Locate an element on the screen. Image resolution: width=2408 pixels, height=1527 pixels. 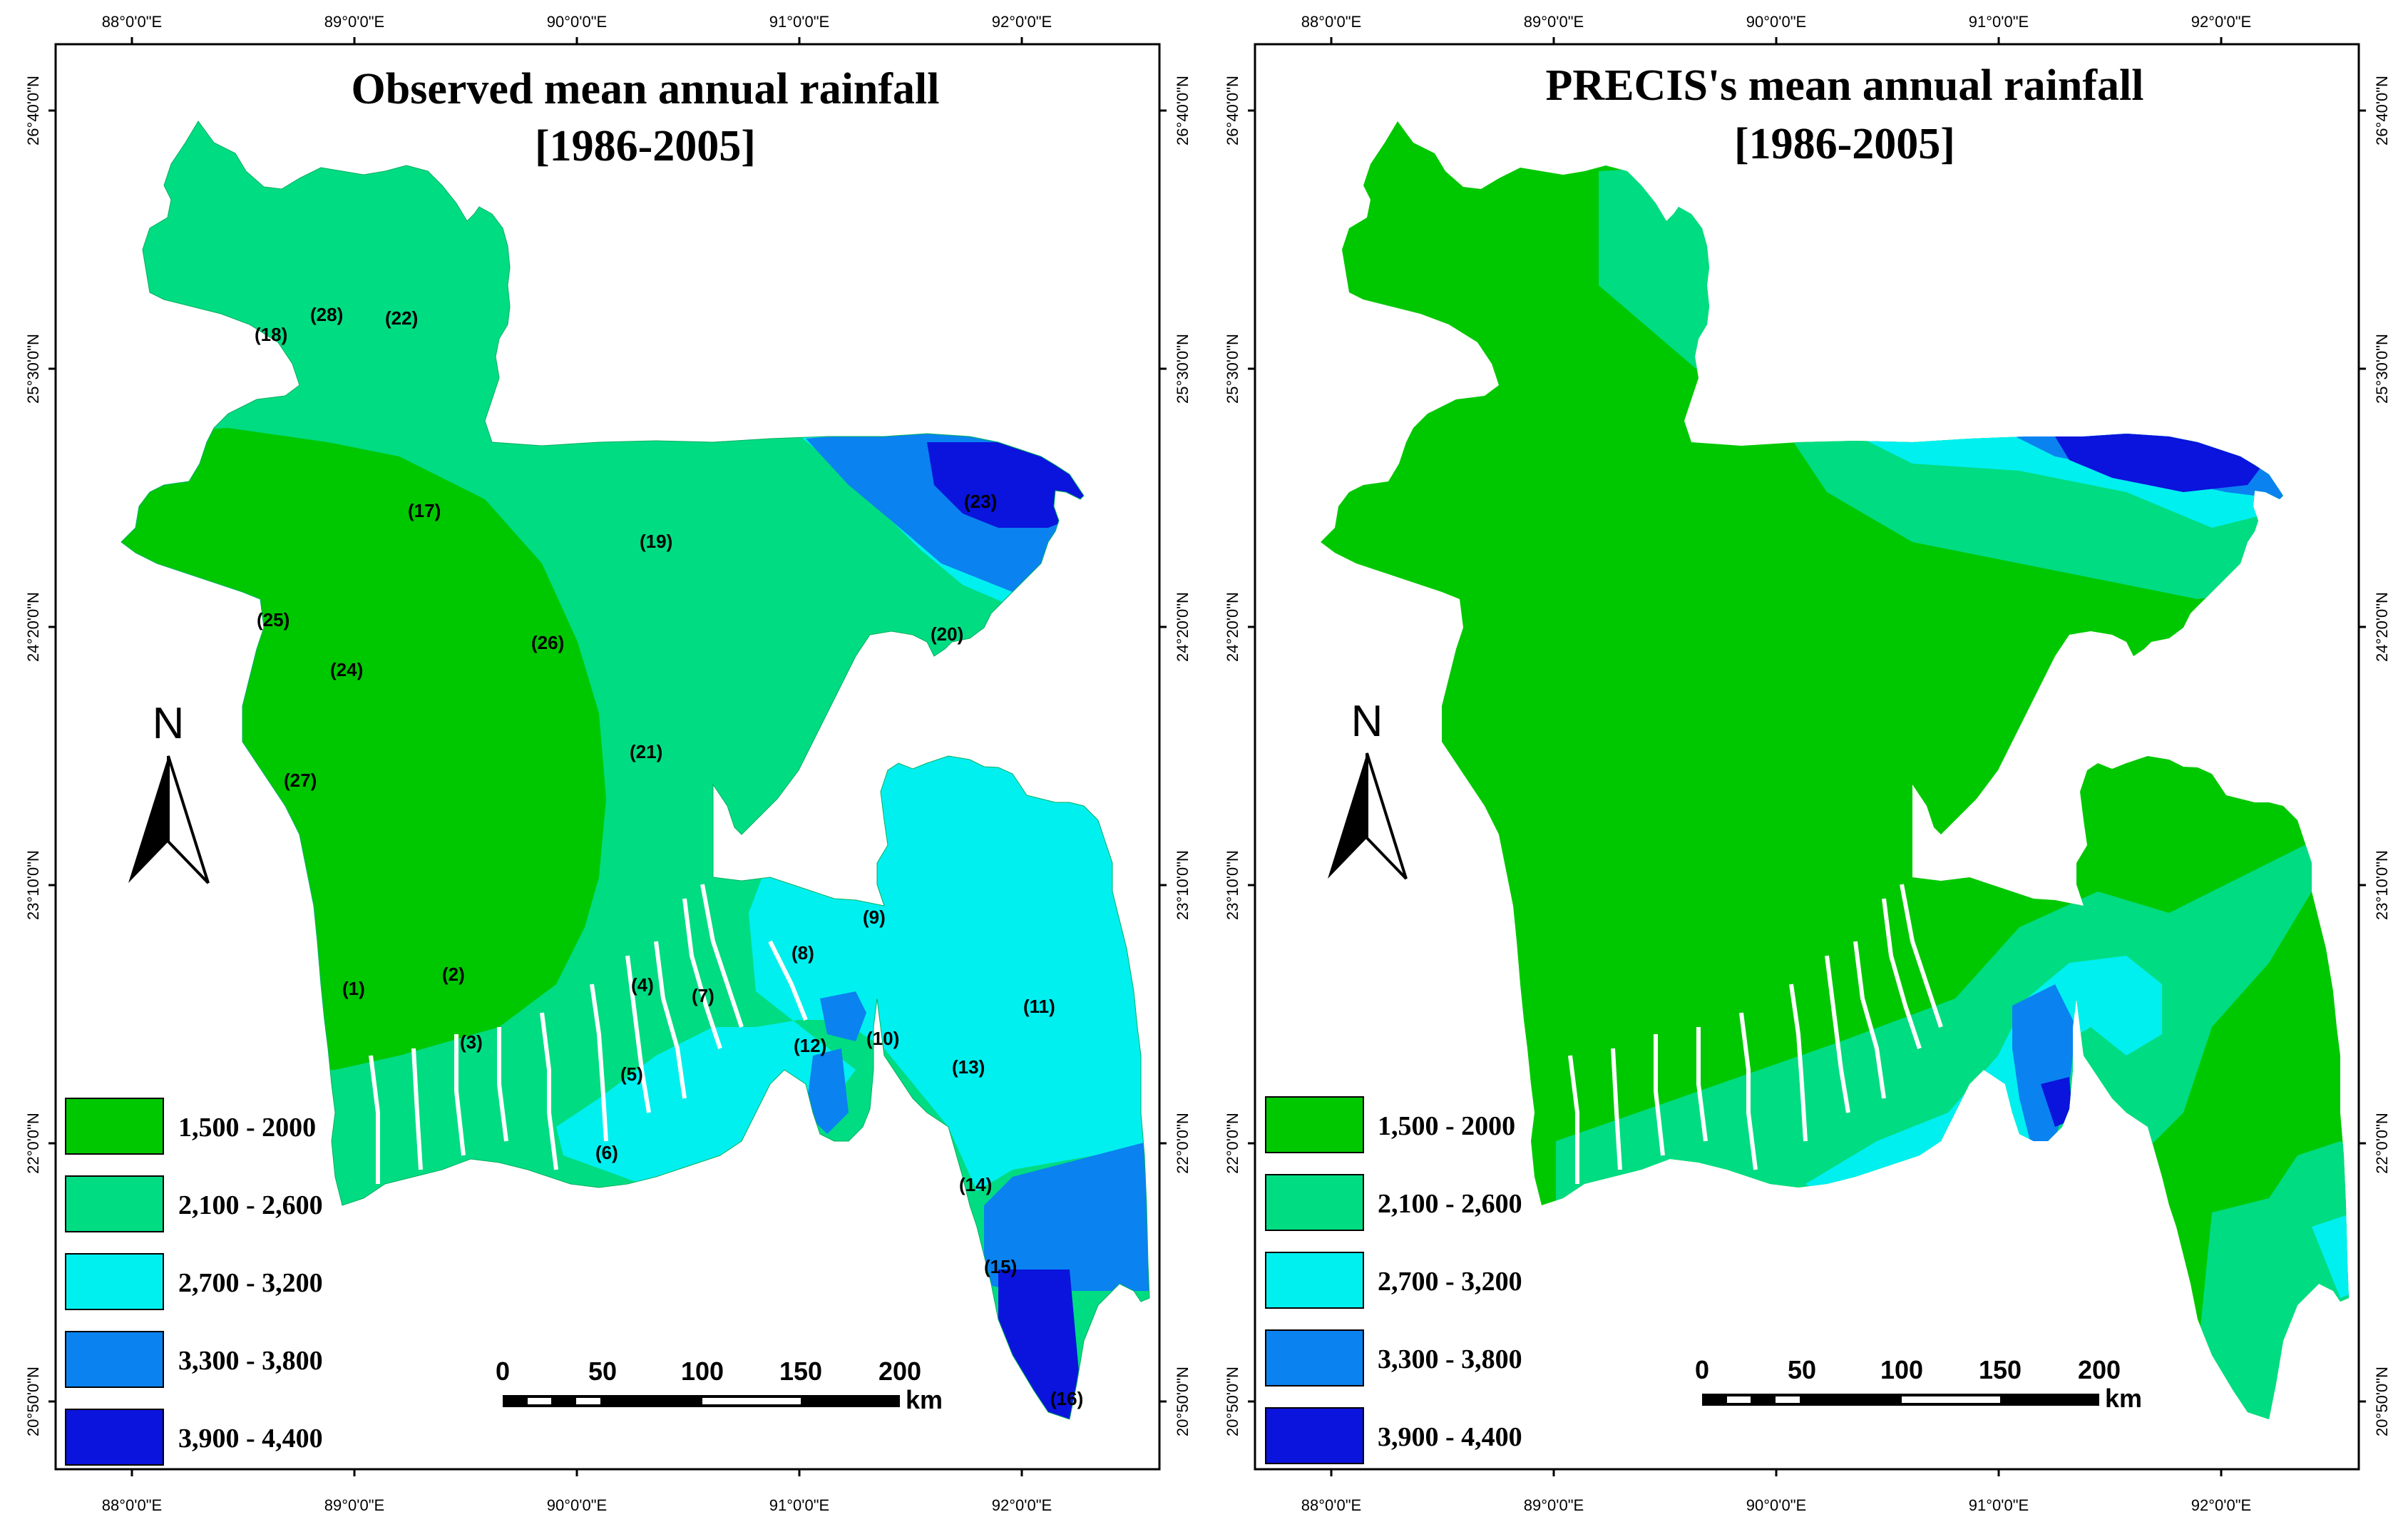
station-label: (5) is located at coordinates (631, 1074).